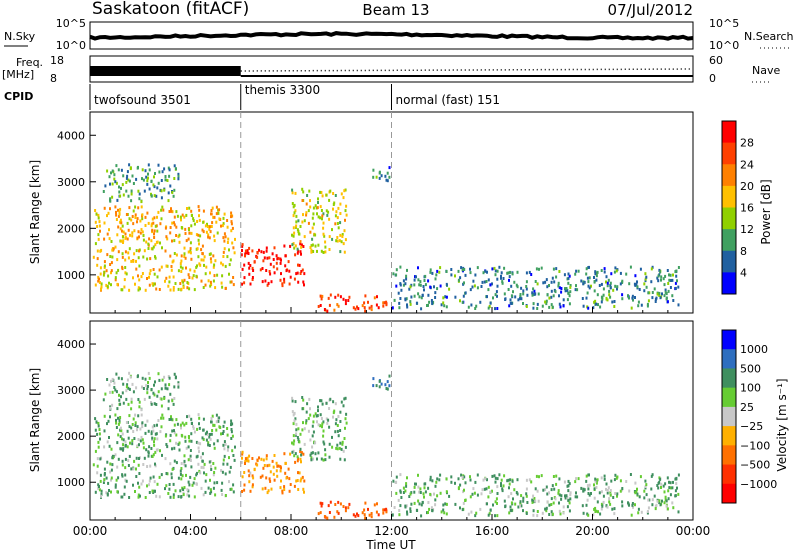  I want to click on power-colorbar-tick: 24, so click(747, 164).